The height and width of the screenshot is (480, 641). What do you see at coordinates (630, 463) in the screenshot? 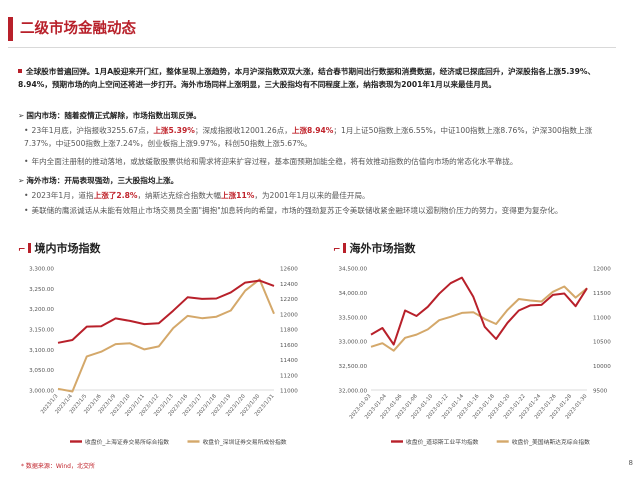
I see `page-number: 8` at bounding box center [630, 463].